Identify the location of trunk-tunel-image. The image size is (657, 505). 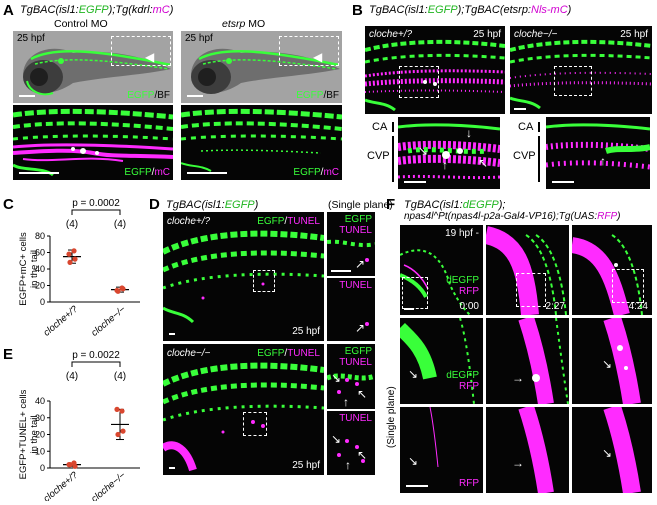
(243, 417).